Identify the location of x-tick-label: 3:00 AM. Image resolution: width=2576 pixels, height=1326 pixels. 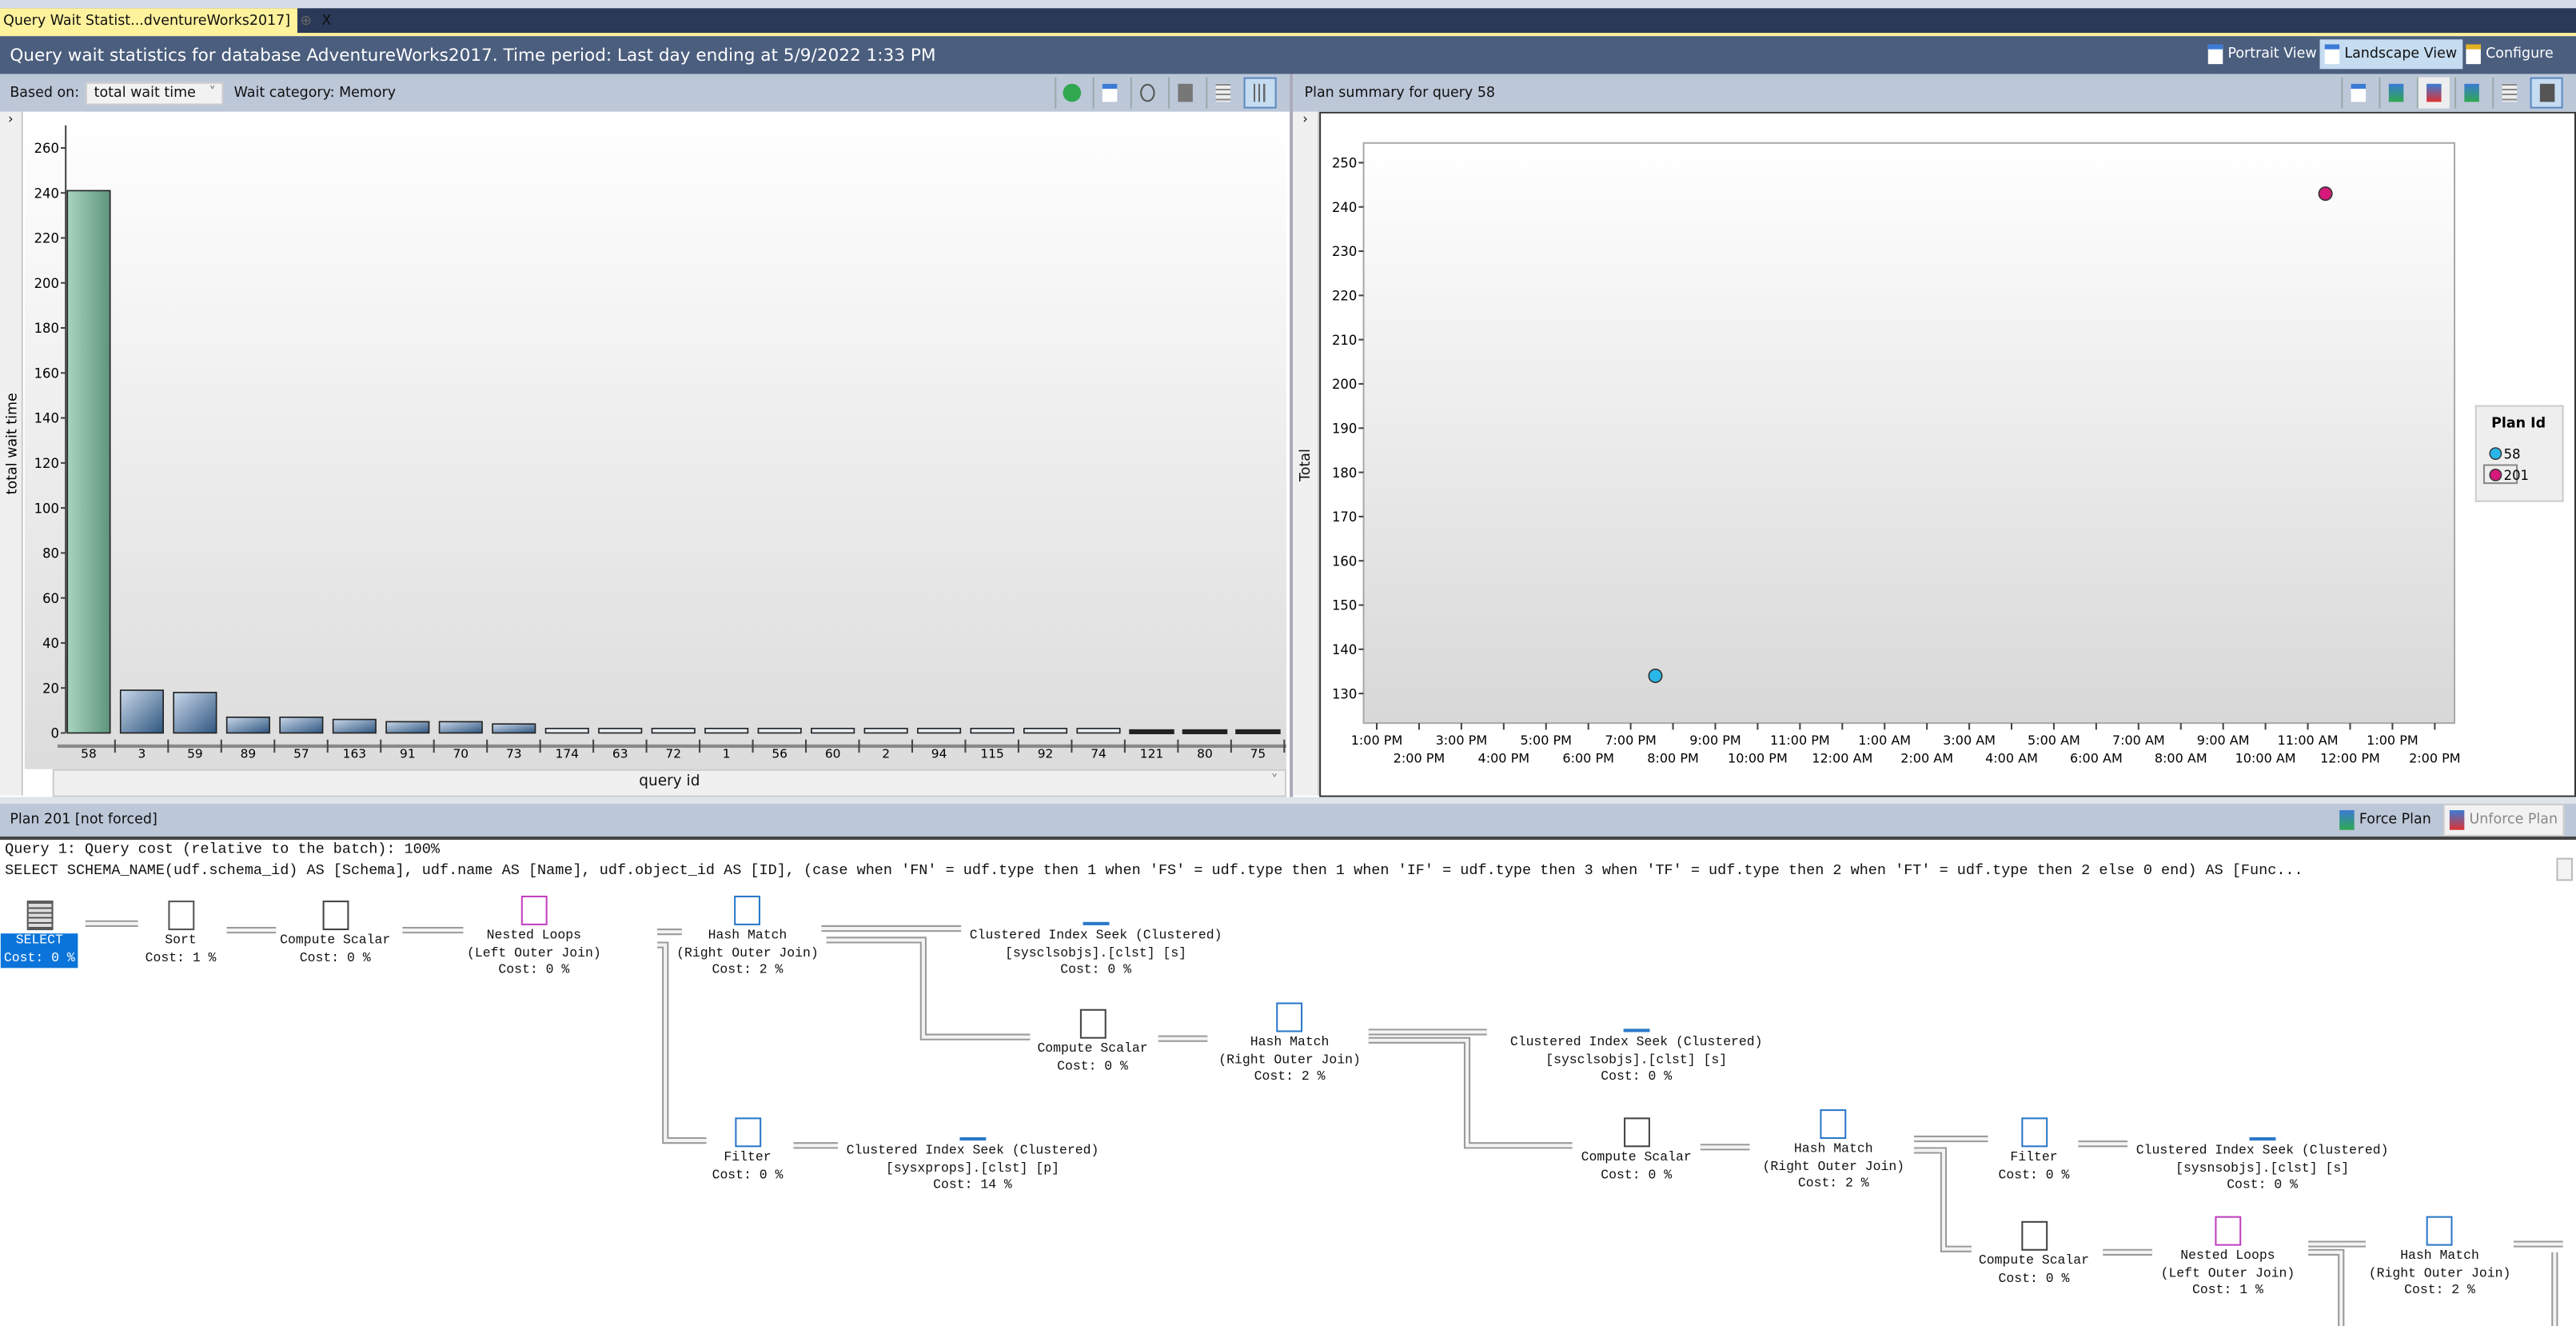
(1969, 740).